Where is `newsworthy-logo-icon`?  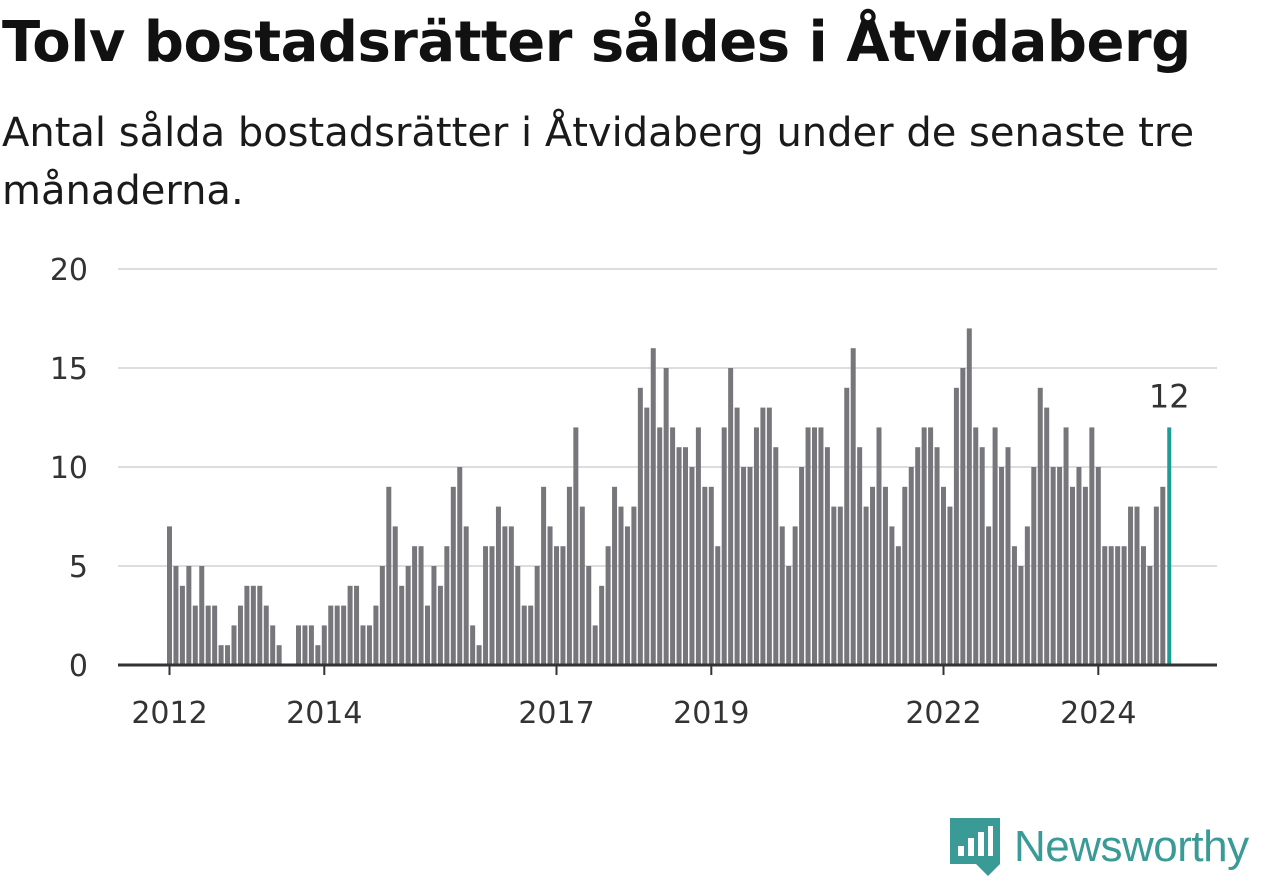 newsworthy-logo-icon is located at coordinates (975, 847).